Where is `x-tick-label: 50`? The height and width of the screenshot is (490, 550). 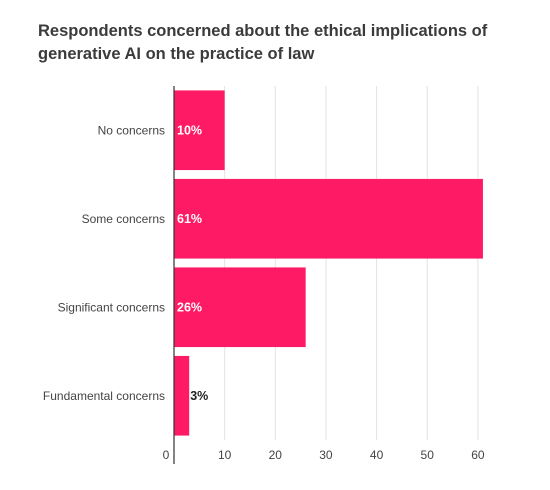 x-tick-label: 50 is located at coordinates (428, 455).